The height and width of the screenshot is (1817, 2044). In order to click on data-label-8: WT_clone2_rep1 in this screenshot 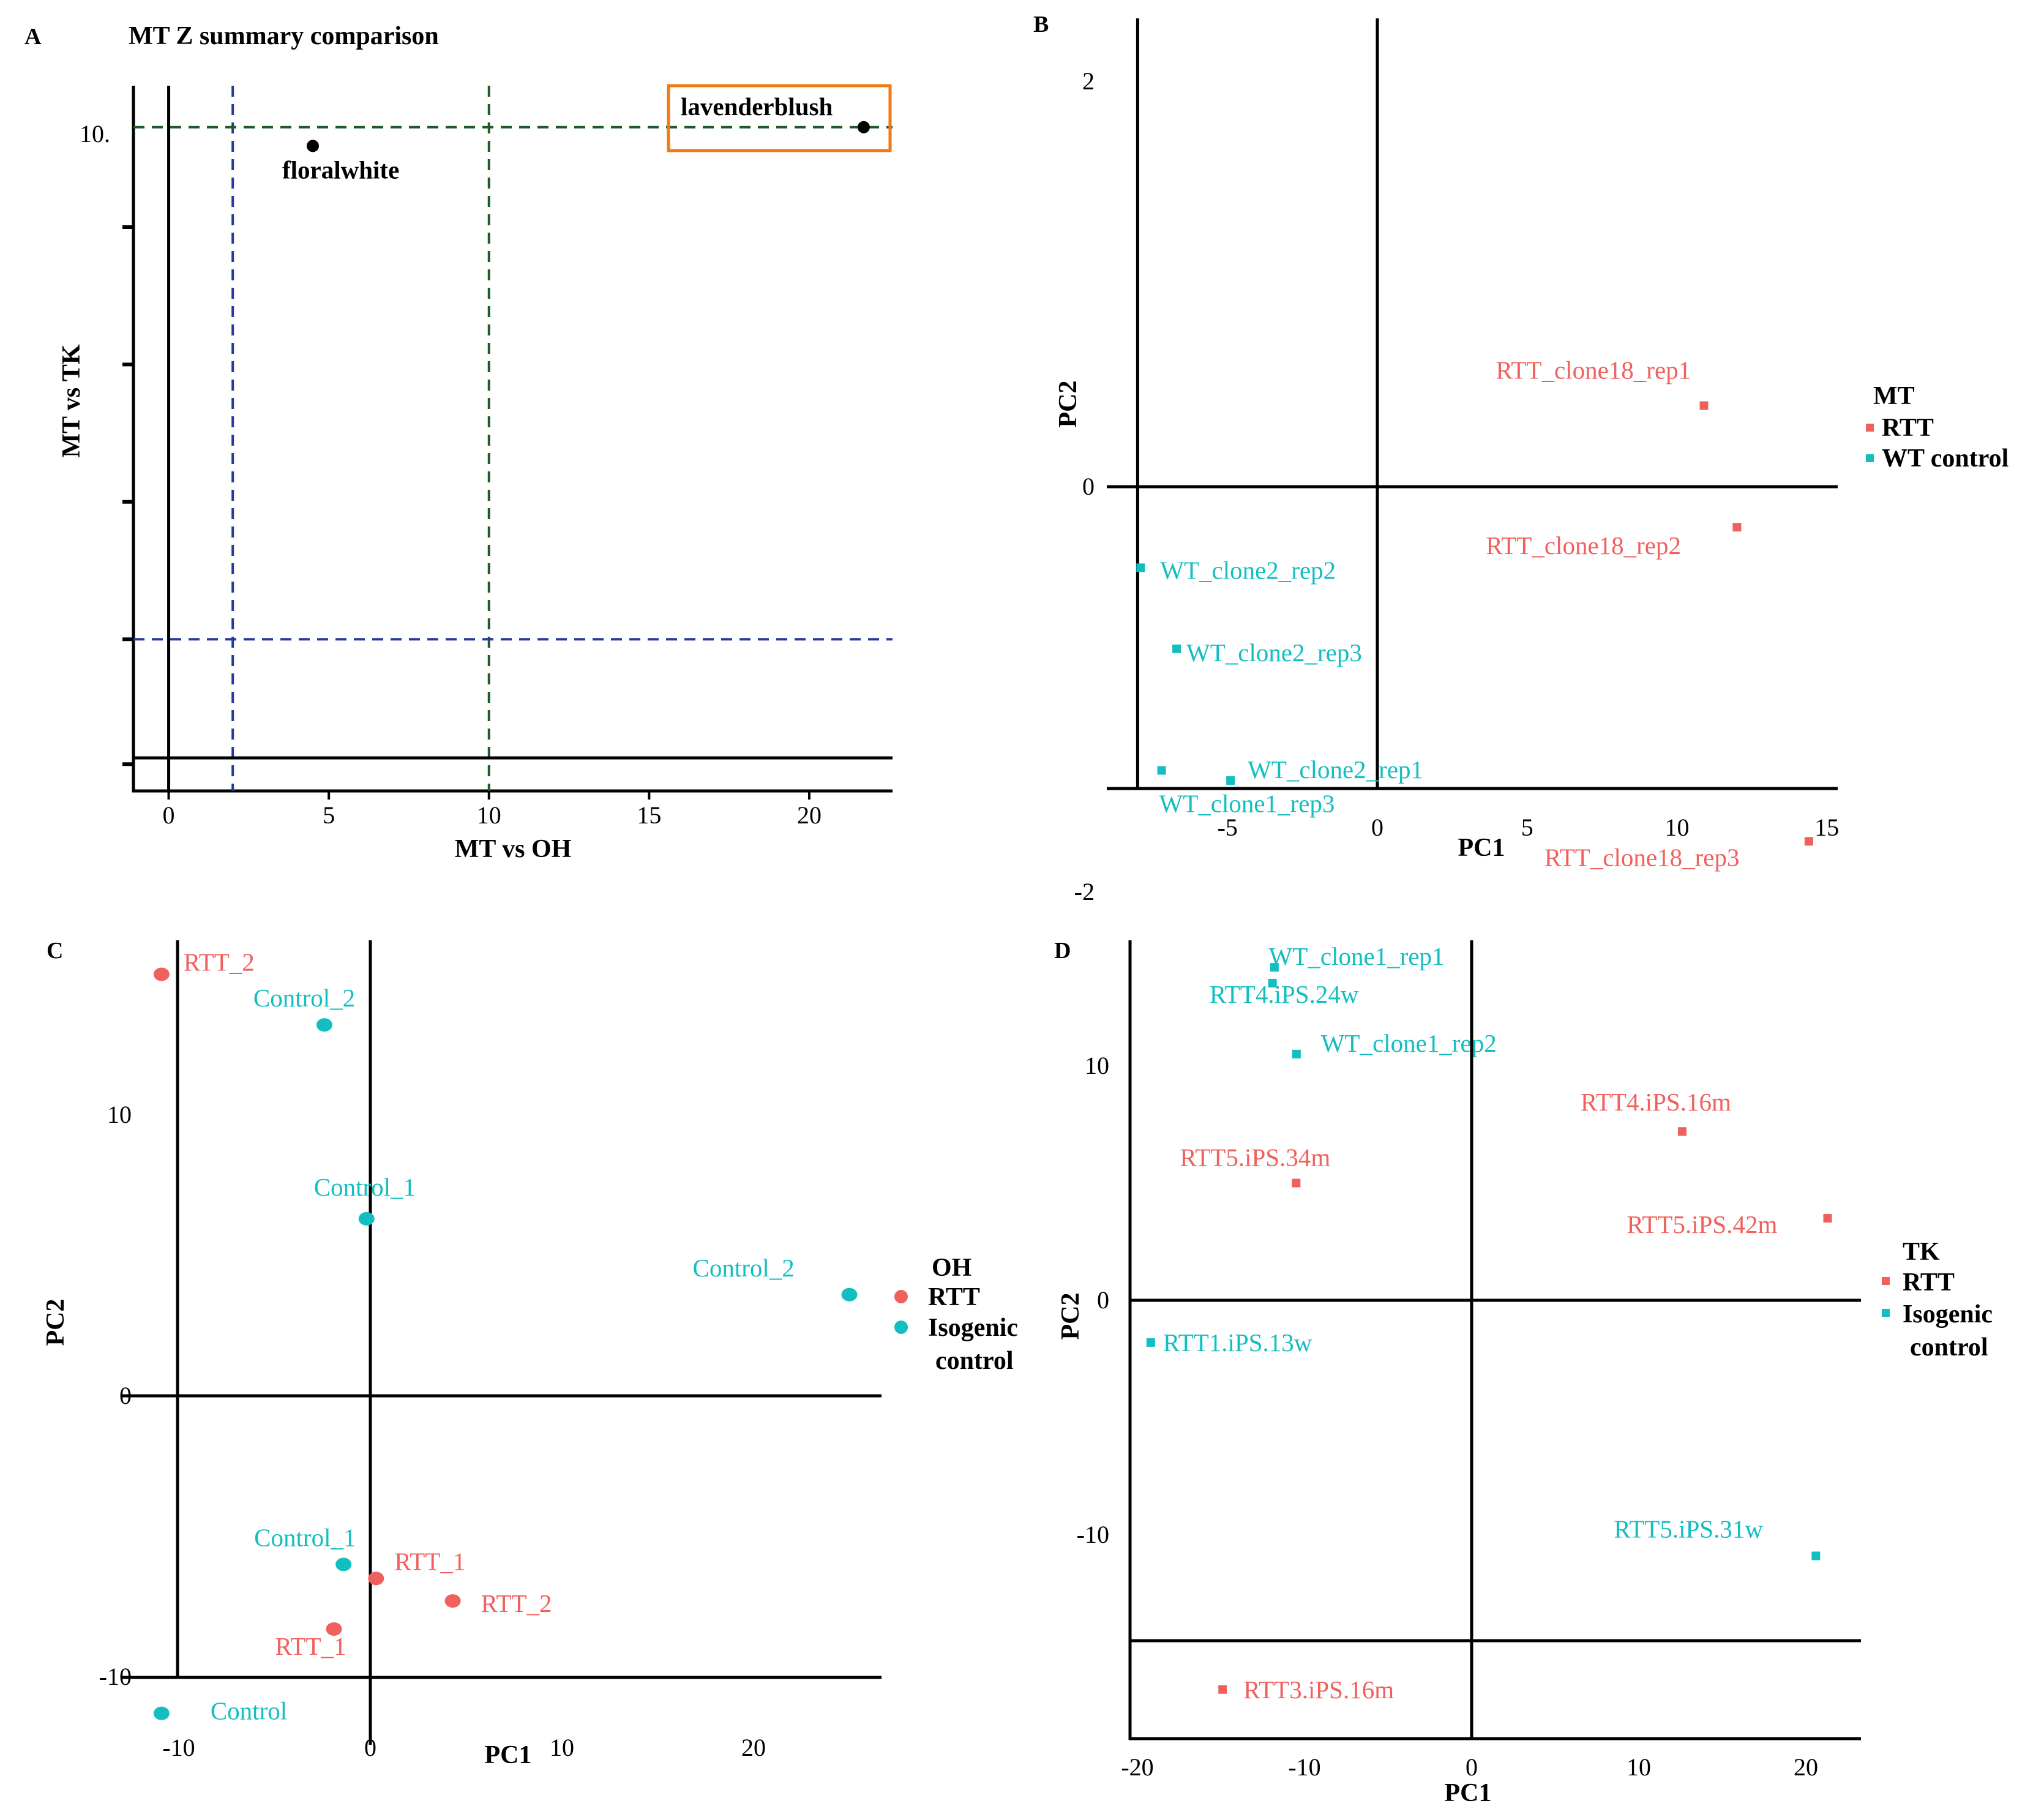, I will do `click(1335, 769)`.